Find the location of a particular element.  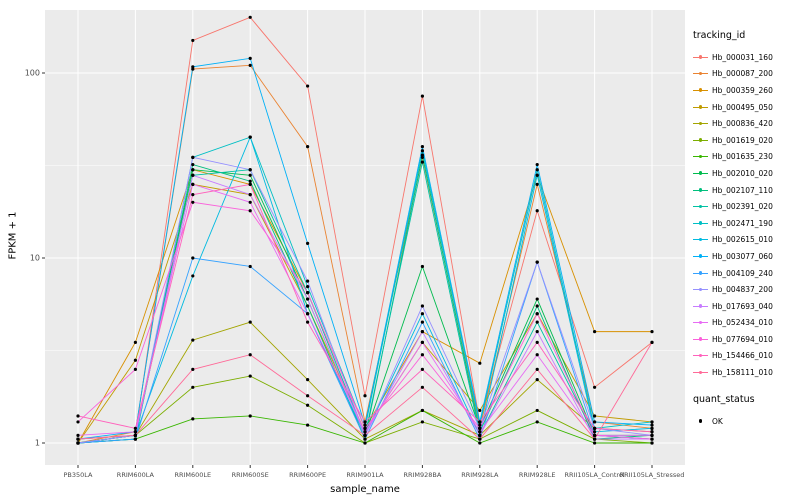

legend-item: Hb_017693_040 is located at coordinates (746, 306).